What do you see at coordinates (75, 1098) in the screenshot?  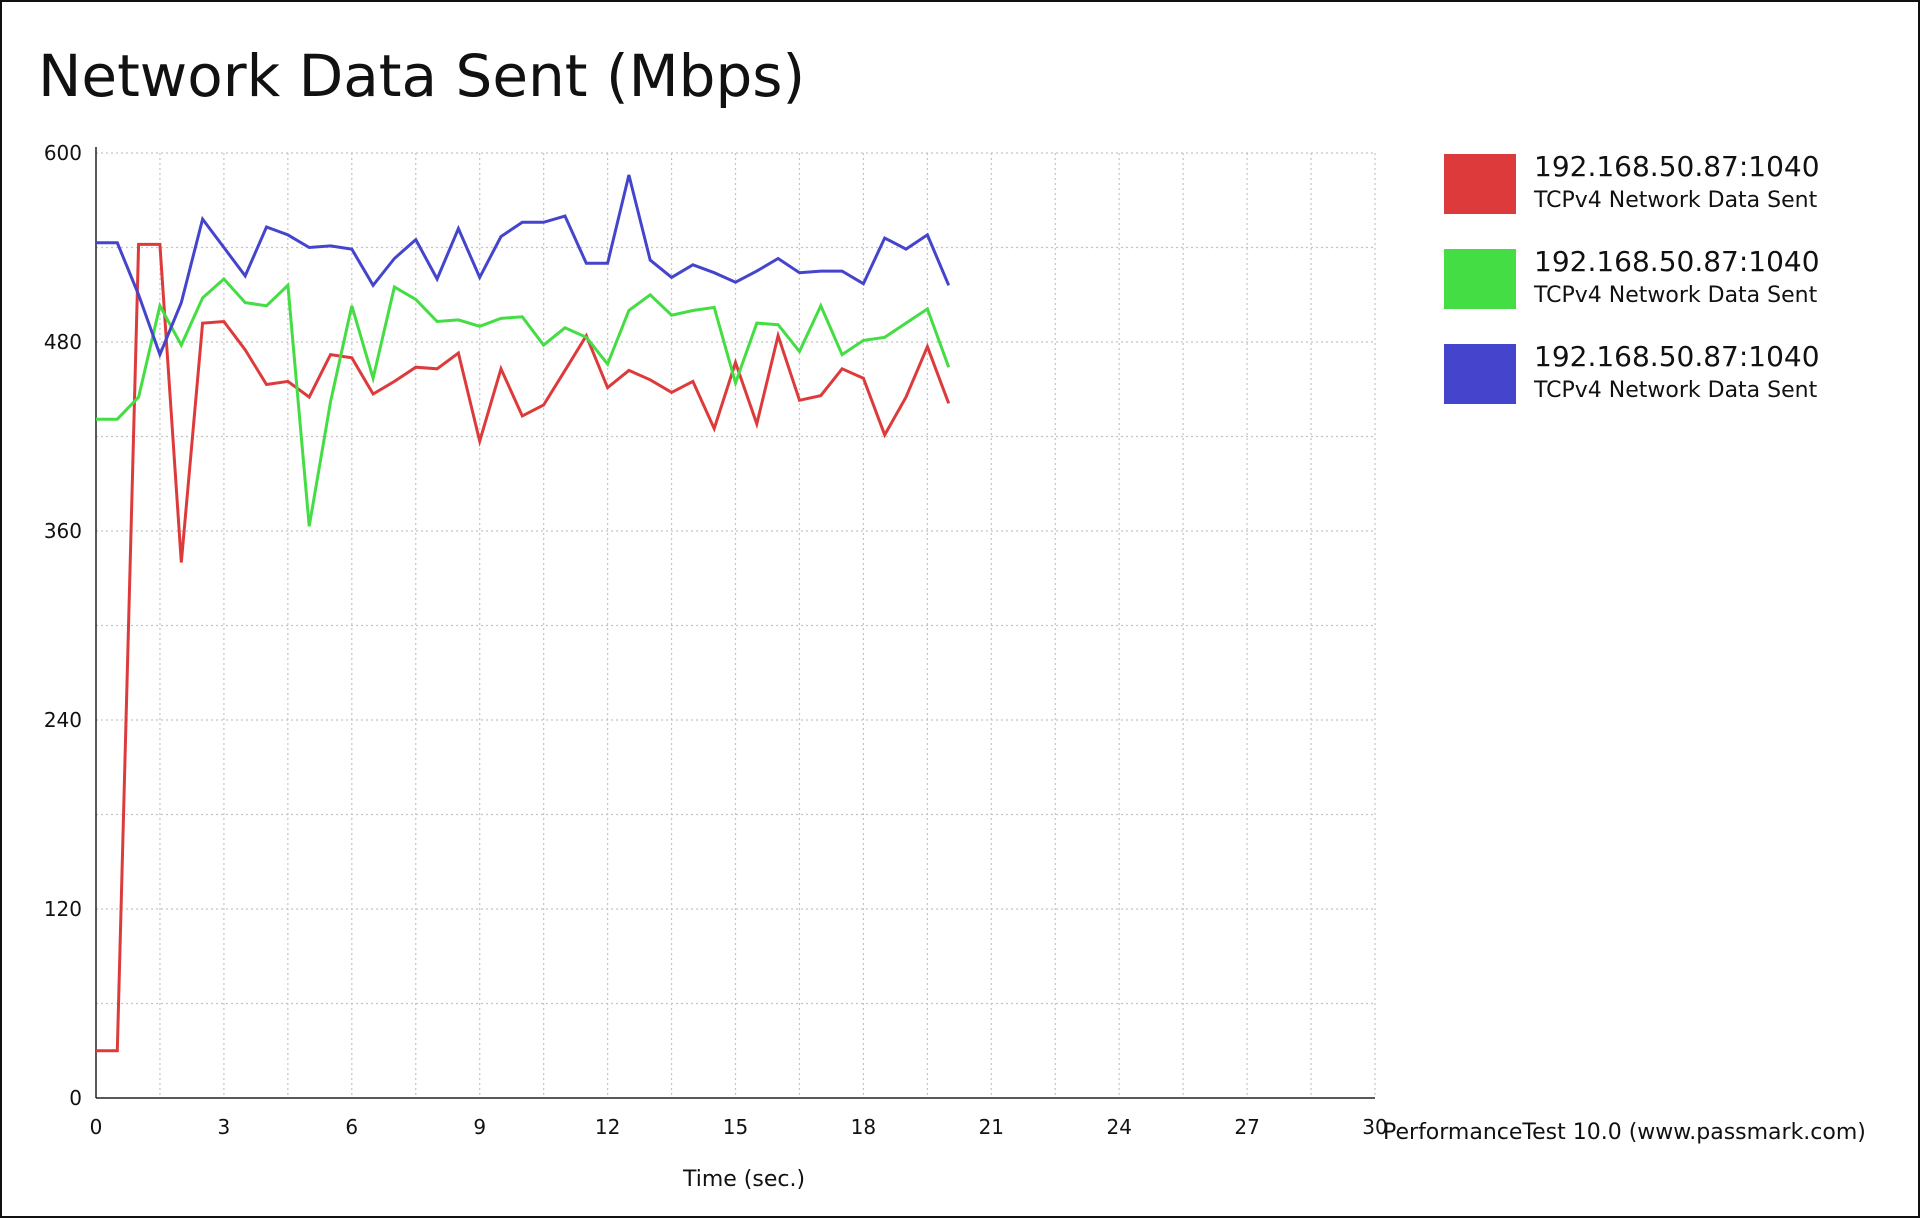 I see `y-tick-label: 0` at bounding box center [75, 1098].